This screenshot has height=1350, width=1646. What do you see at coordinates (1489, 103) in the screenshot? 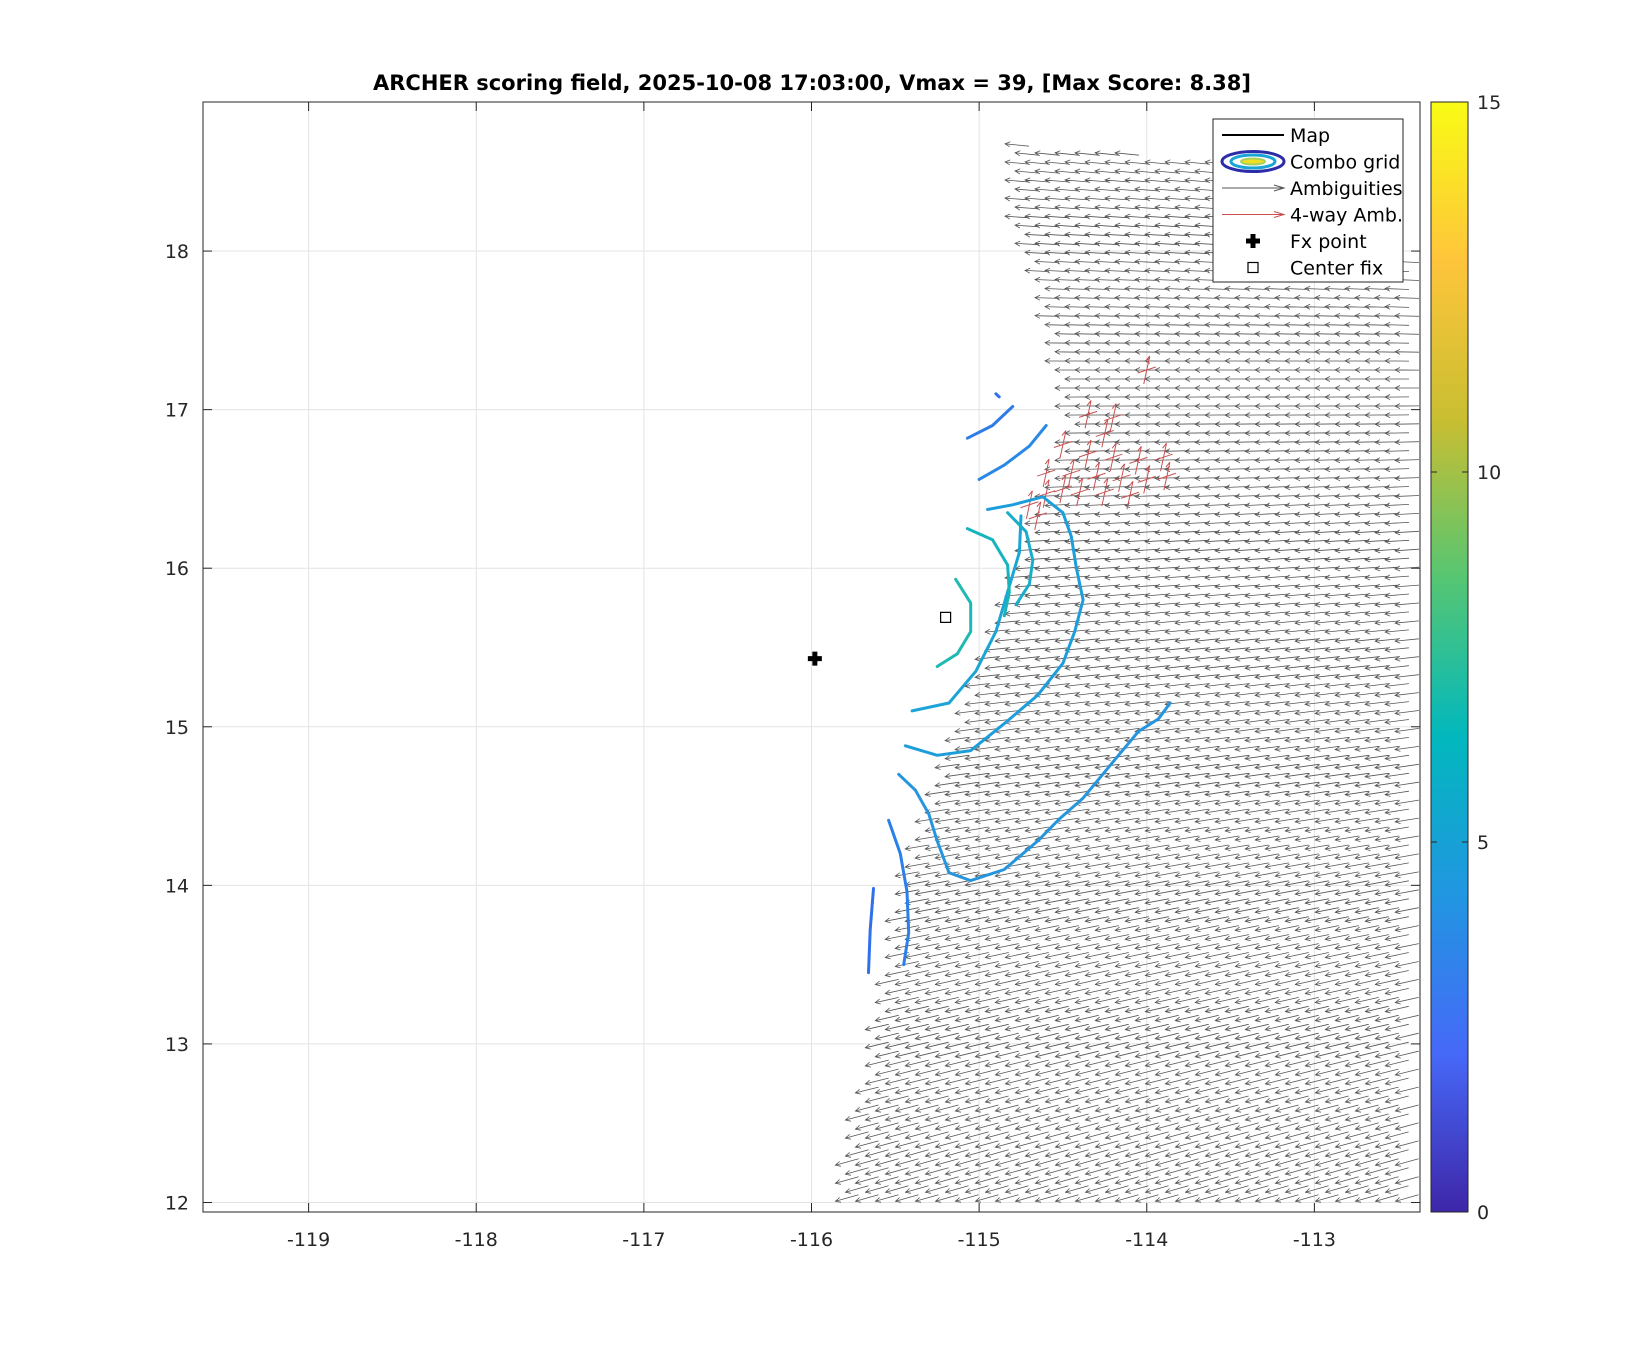
I see `colorbar-tick-label: 15` at bounding box center [1489, 103].